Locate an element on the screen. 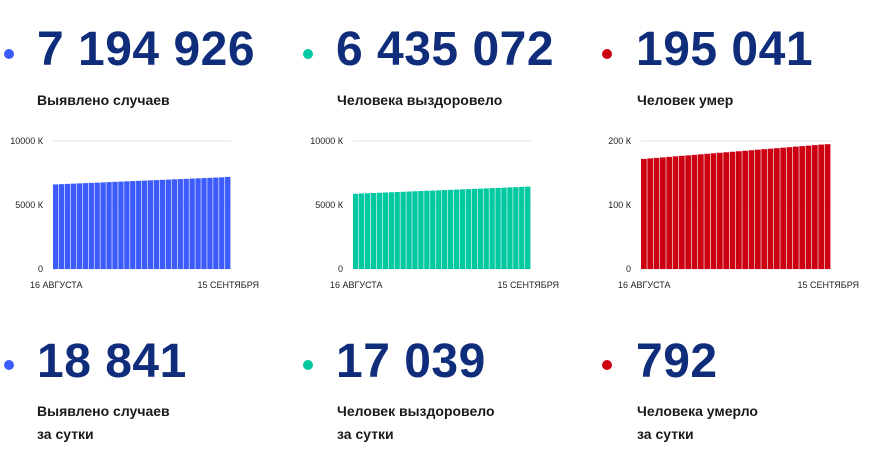 This screenshot has width=869, height=467. total-recovered-value: 6 435 072 is located at coordinates (445, 49).